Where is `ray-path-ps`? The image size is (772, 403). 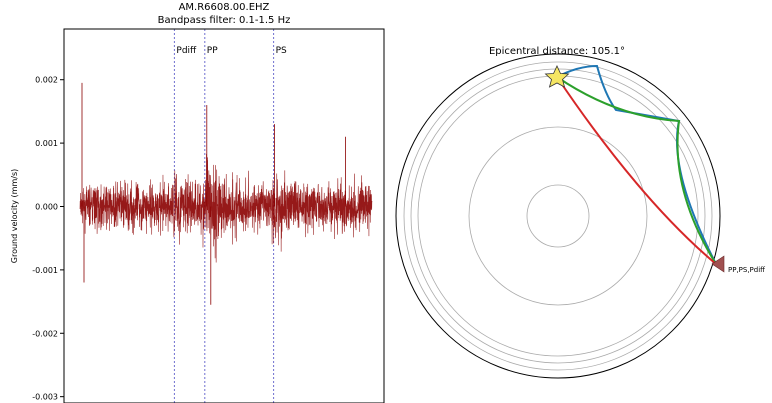
ray-path-ps is located at coordinates (636, 170).